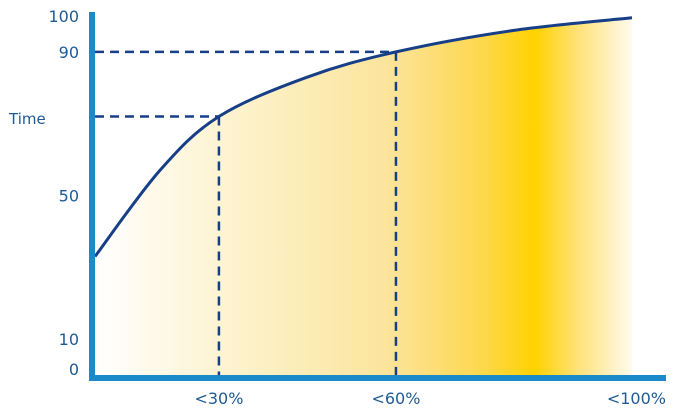 This screenshot has width=674, height=409. What do you see at coordinates (218, 398) in the screenshot?
I see `x-tick-label: <30%` at bounding box center [218, 398].